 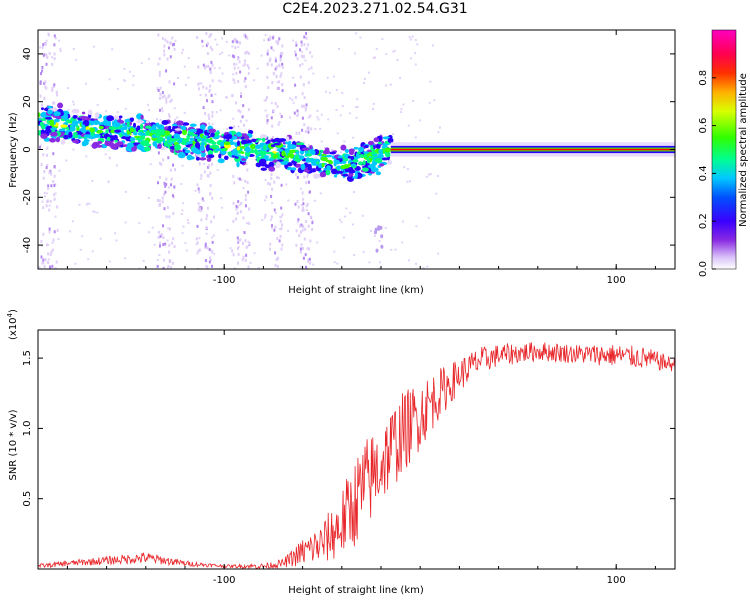 I want to click on snr-y-label: SNR (10 * v/v), so click(x=13, y=444).